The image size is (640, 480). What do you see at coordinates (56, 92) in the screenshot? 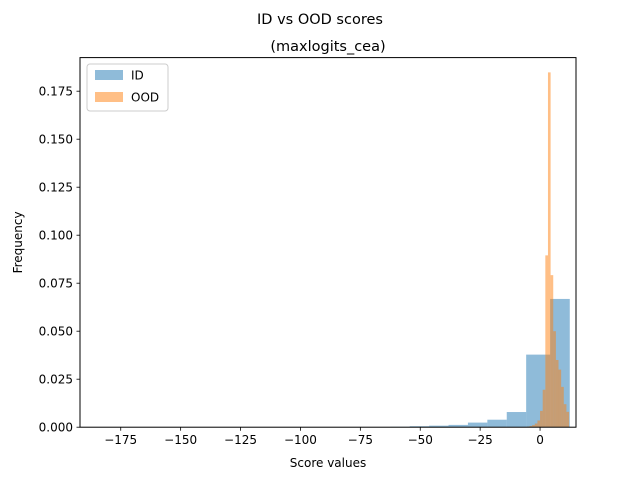
I see `y-tick-label: 0.175` at bounding box center [56, 92].